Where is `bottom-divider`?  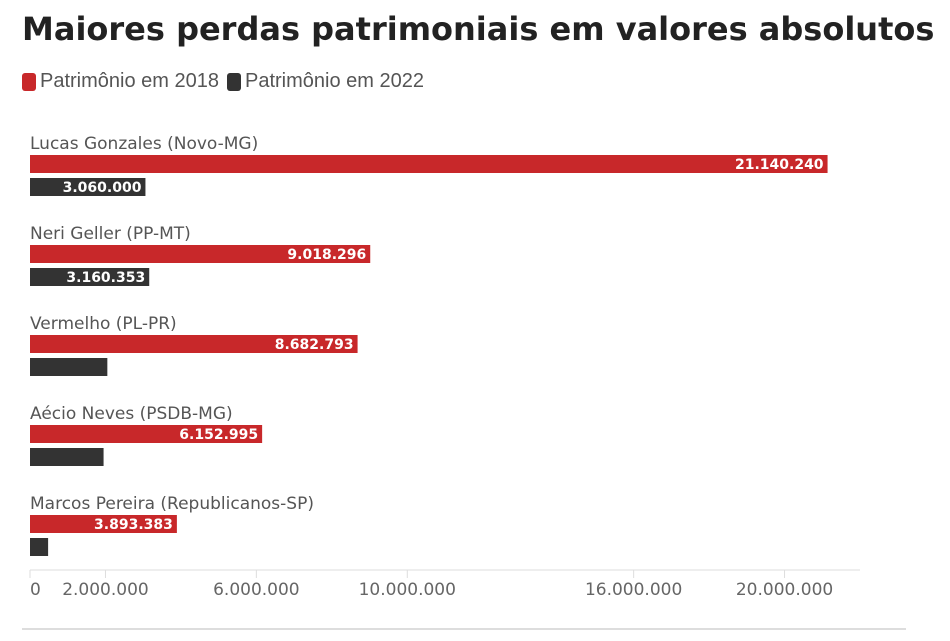
bottom-divider is located at coordinates (464, 629).